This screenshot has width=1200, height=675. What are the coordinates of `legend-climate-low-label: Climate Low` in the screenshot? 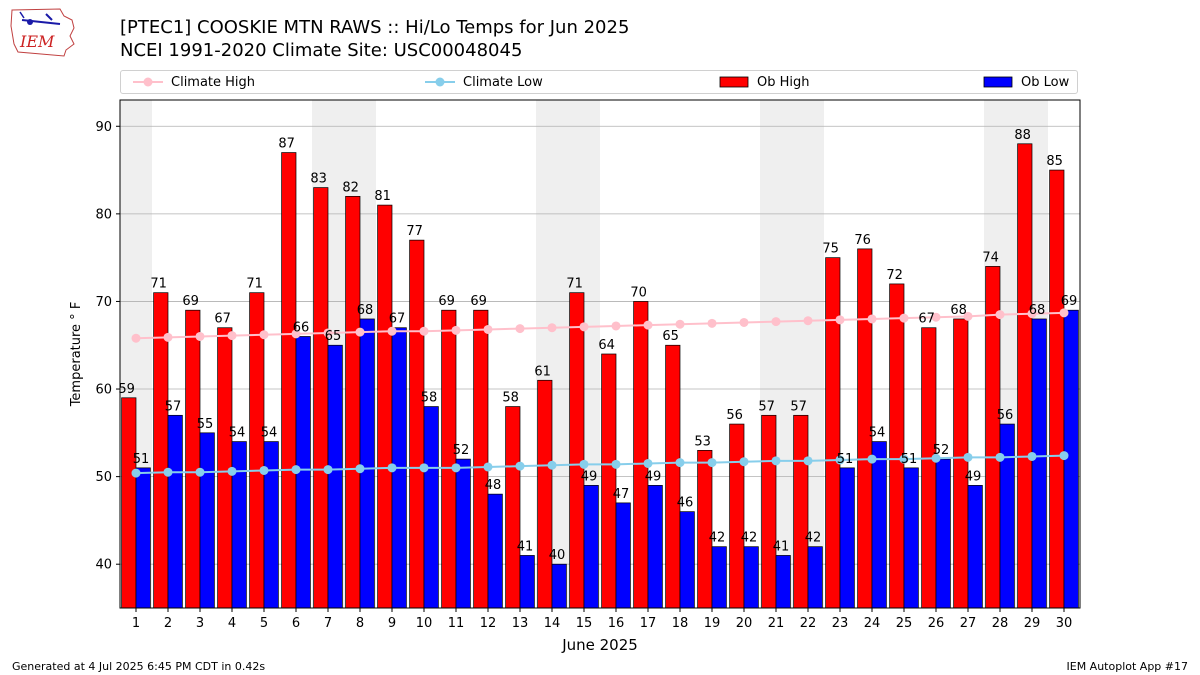 It's located at (503, 82).